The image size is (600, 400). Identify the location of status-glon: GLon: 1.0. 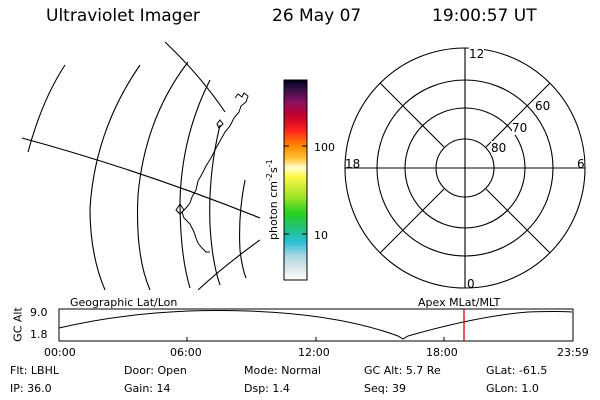
(512, 388).